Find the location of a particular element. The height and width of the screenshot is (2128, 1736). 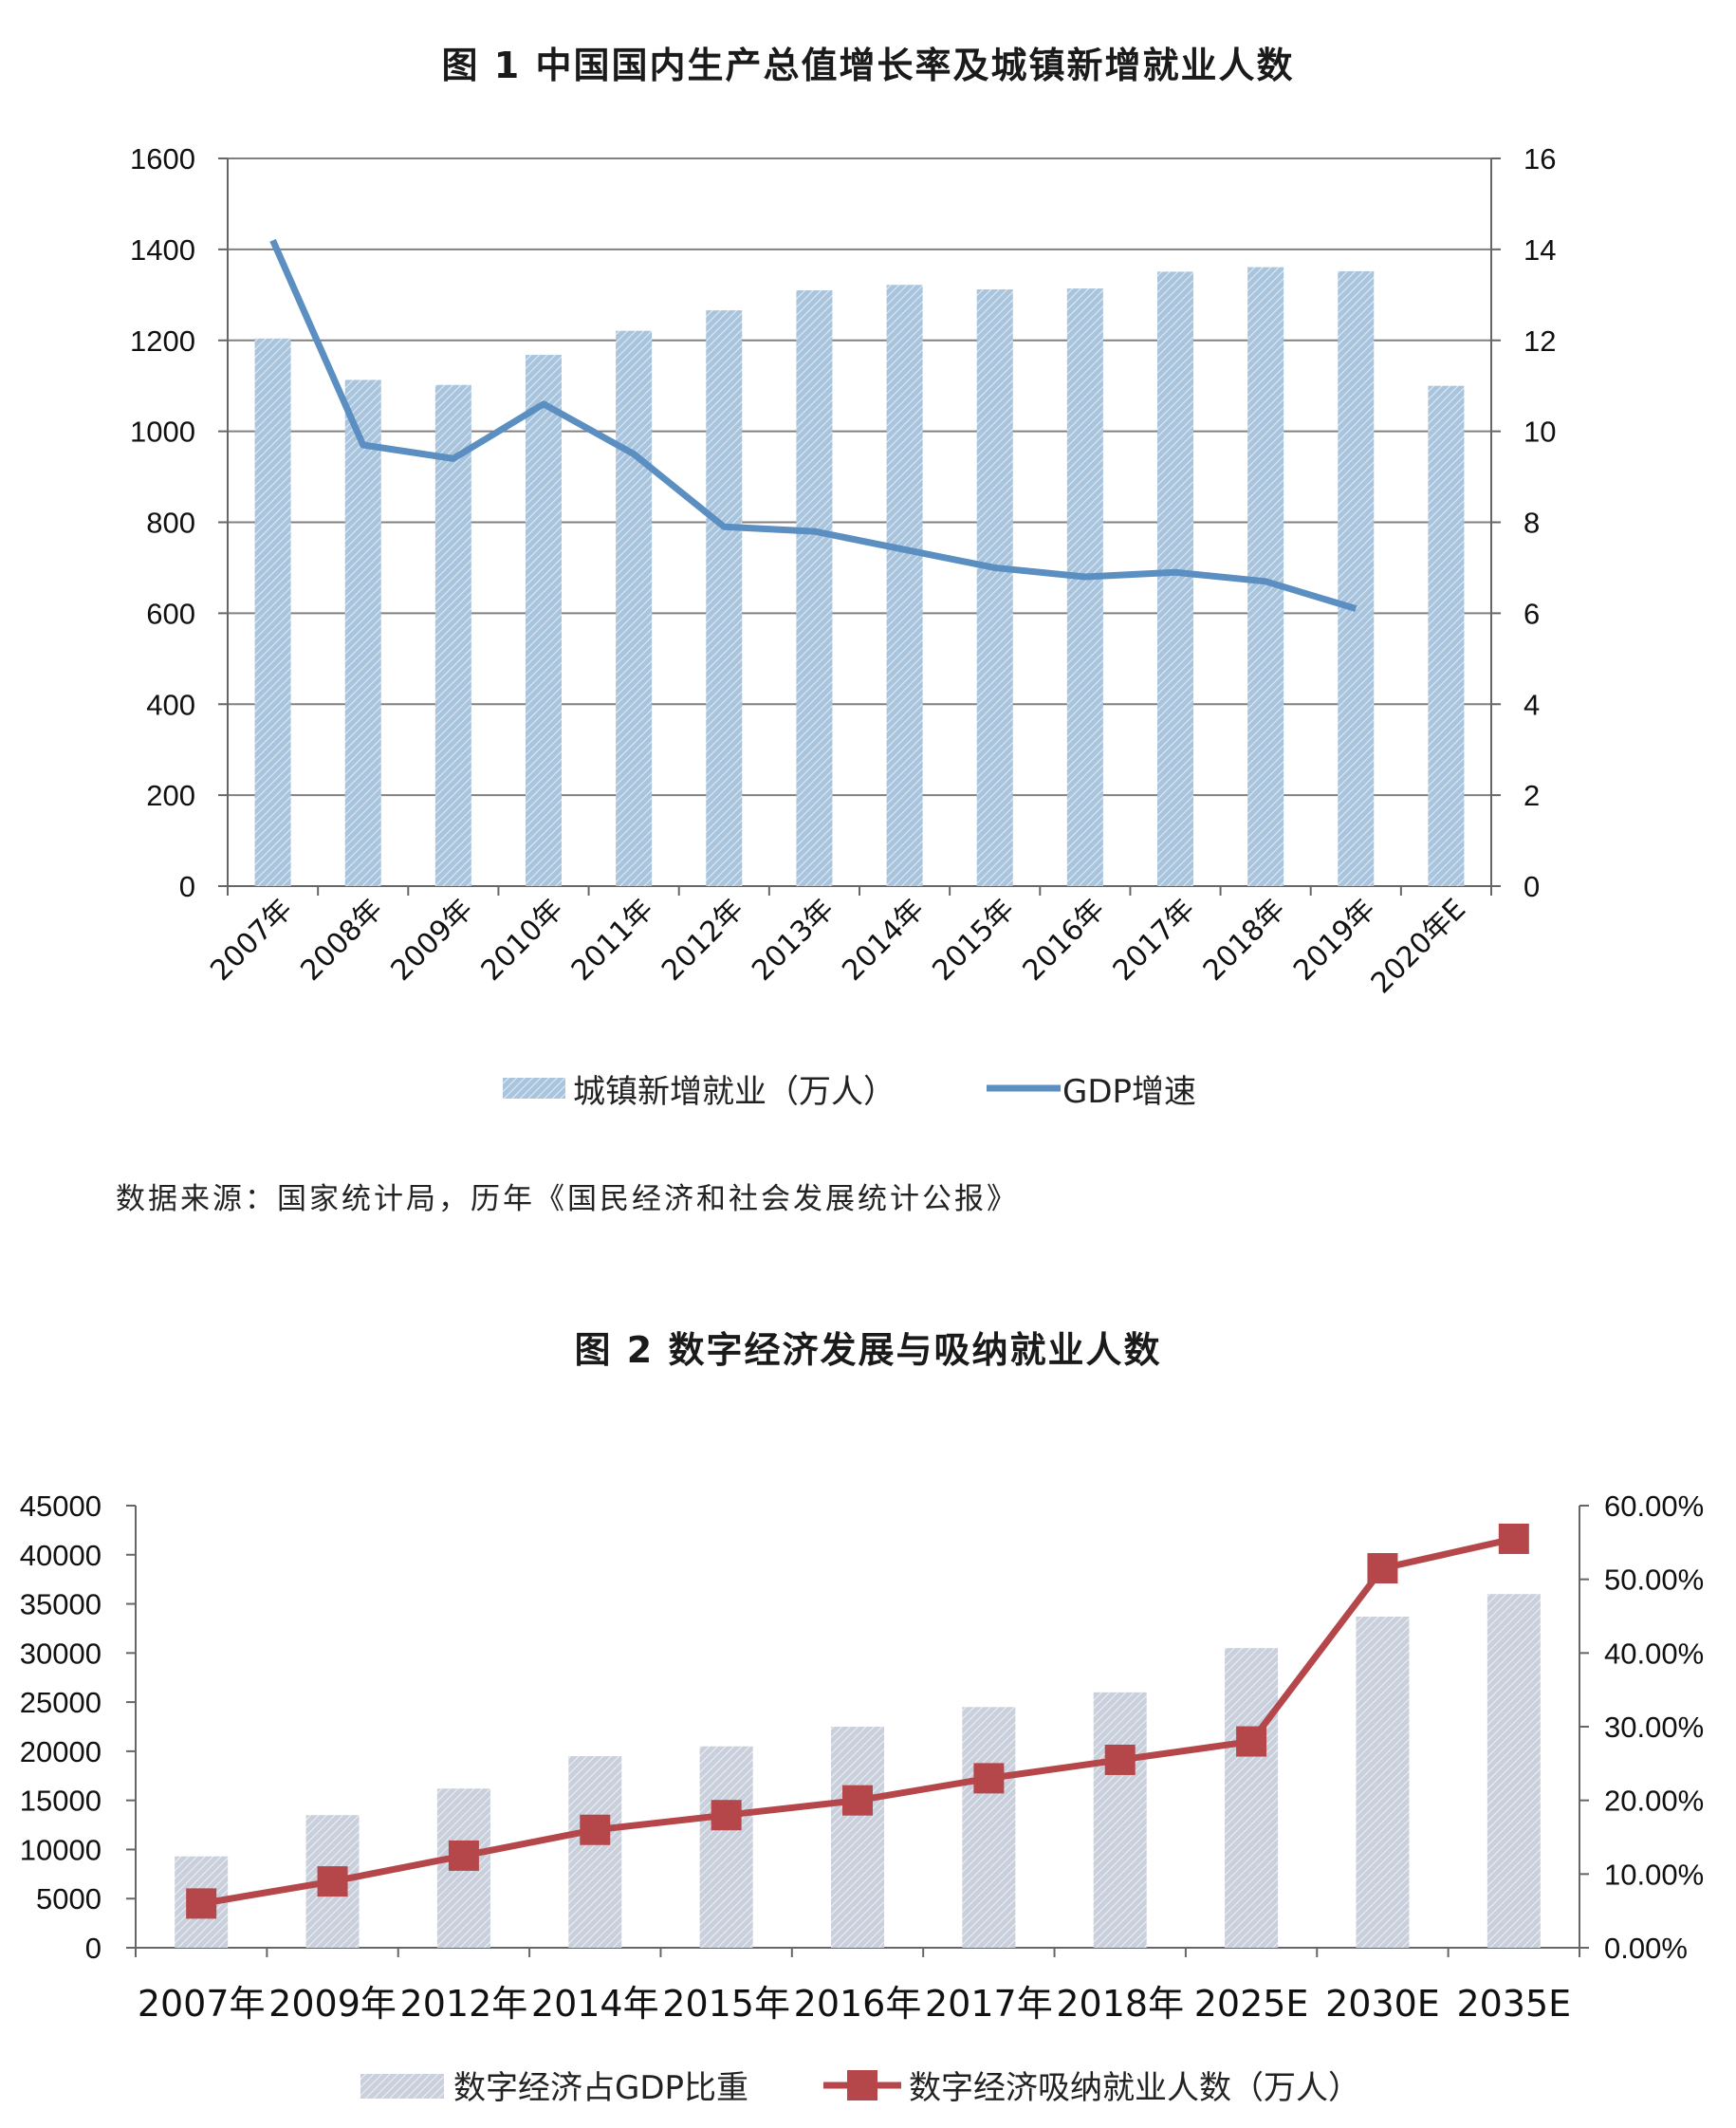

marker-2014年 is located at coordinates (595, 1830).